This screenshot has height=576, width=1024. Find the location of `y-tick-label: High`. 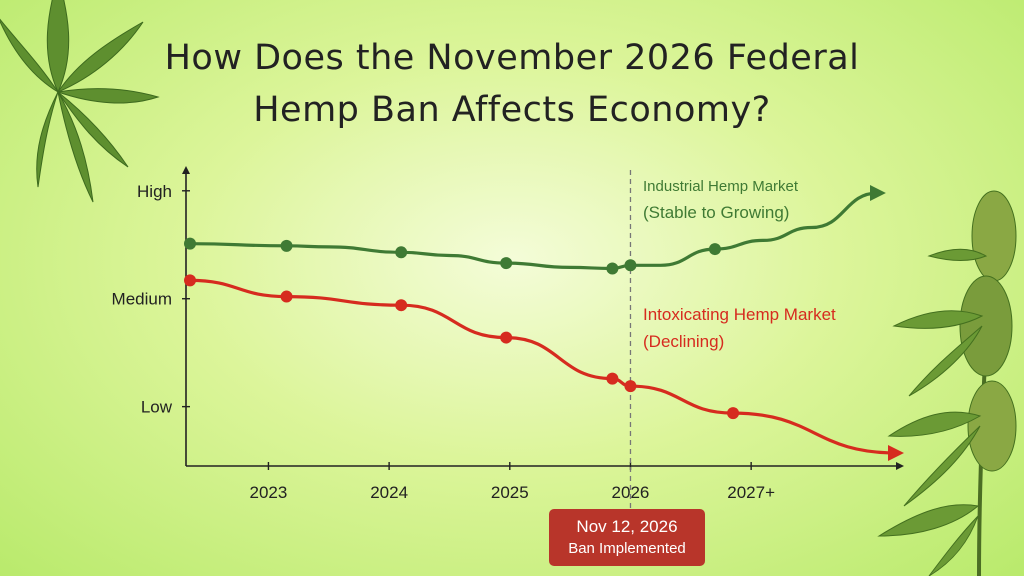

y-tick-label: High is located at coordinates (154, 191).